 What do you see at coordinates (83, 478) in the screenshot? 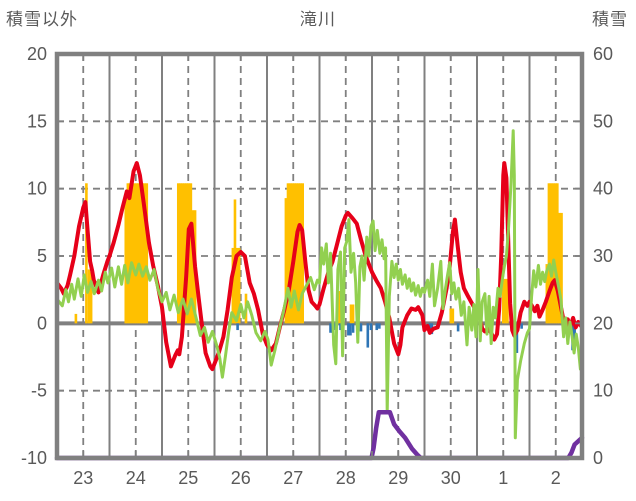
I see `x-axis-tick-label: 23` at bounding box center [83, 478].